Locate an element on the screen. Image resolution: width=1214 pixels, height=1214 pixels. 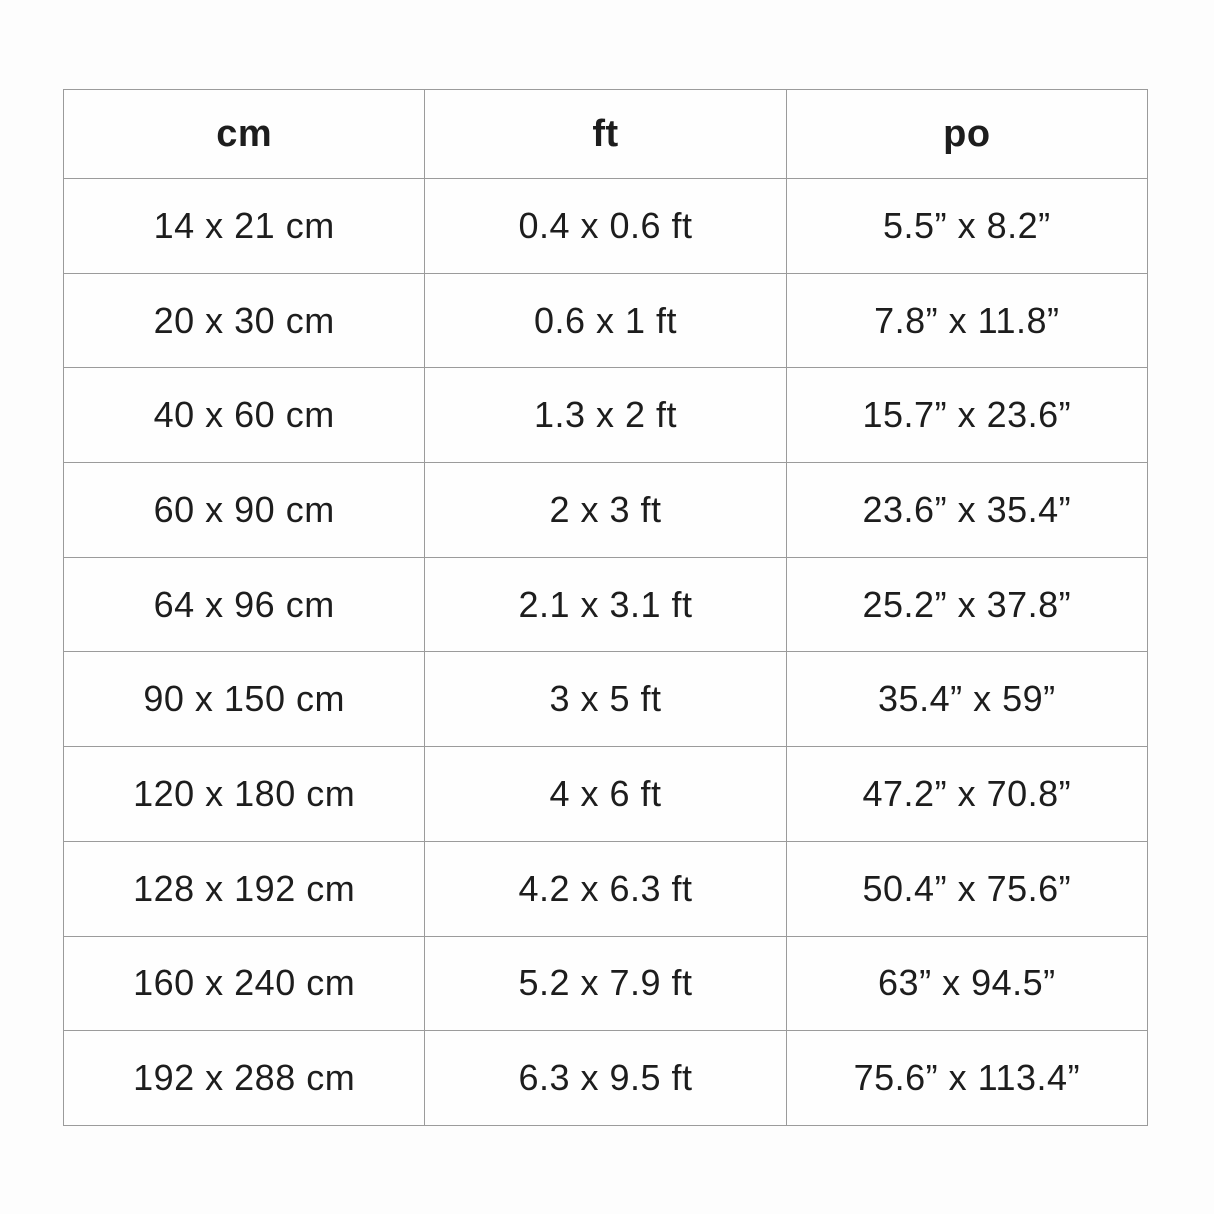
column-header-ft: ft is located at coordinates (605, 134).